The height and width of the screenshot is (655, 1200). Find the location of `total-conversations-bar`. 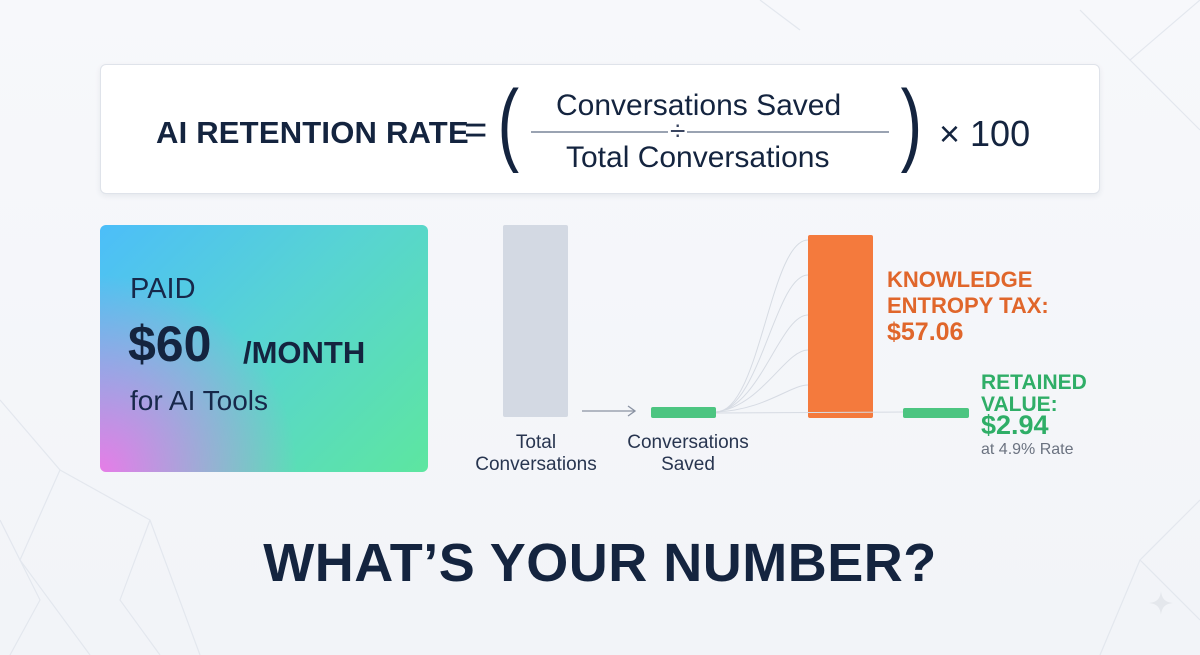

total-conversations-bar is located at coordinates (535, 321).